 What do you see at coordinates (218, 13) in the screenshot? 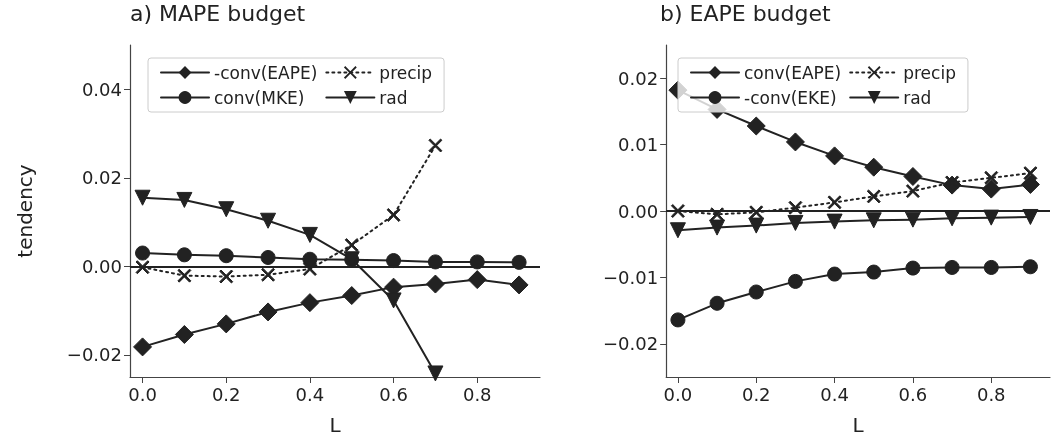
I see `chart-title: a) MAPE budget` at bounding box center [218, 13].